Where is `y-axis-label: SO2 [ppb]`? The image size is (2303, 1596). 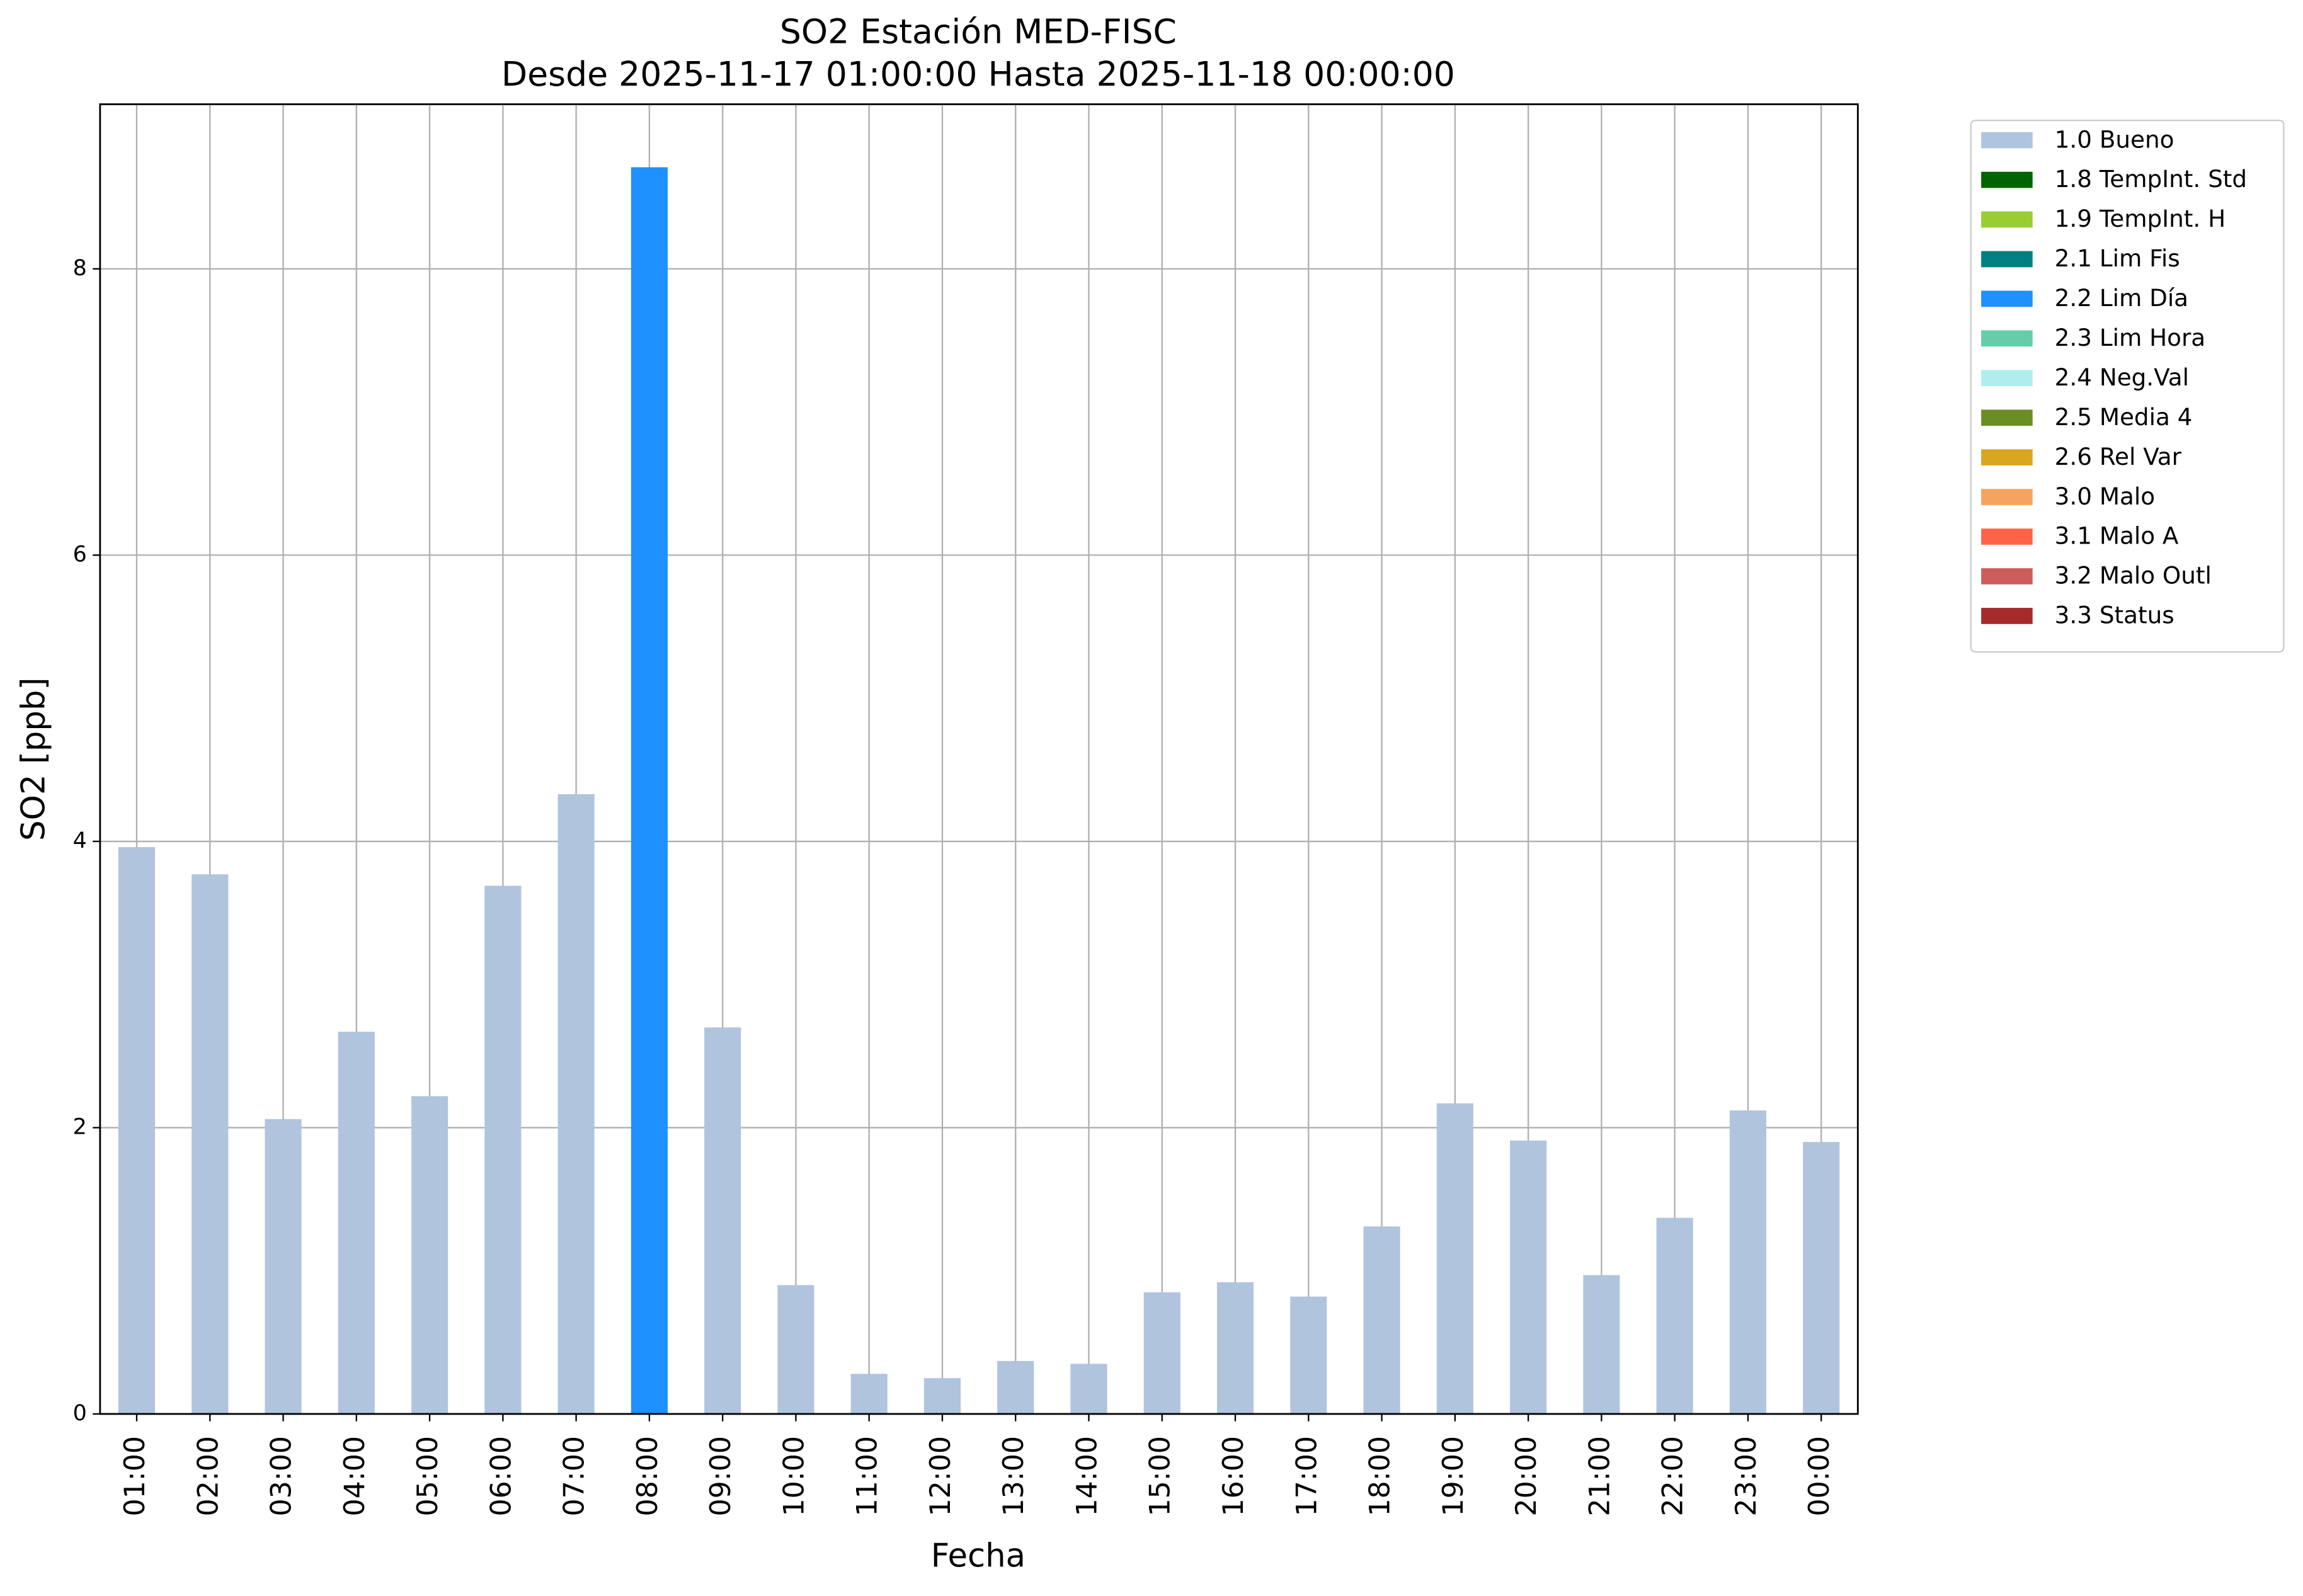 y-axis-label: SO2 [ppb] is located at coordinates (33, 759).